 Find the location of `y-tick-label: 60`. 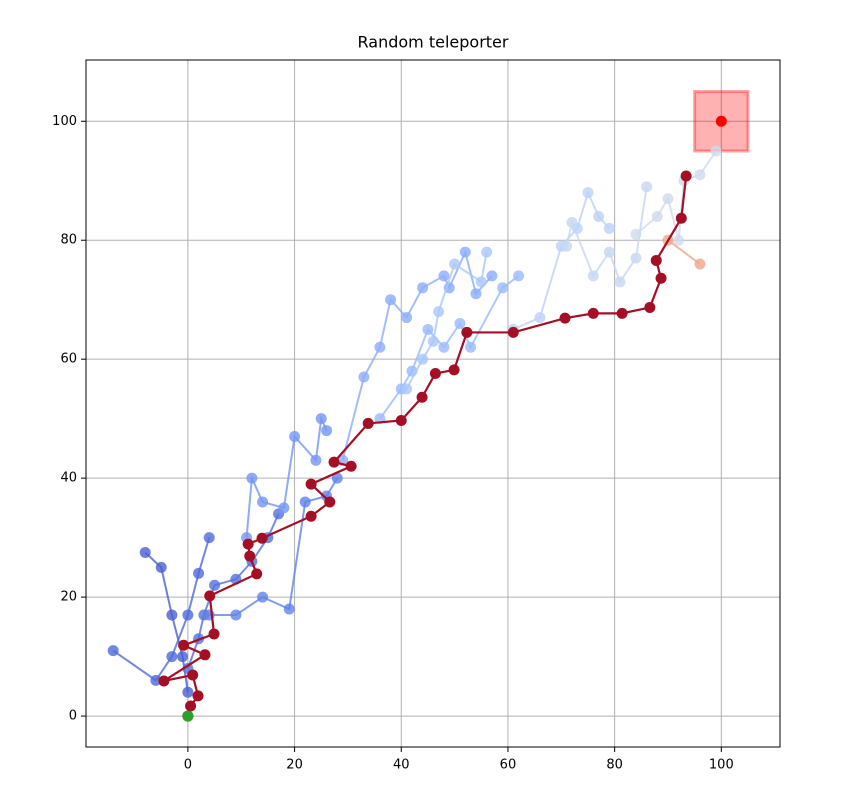

y-tick-label: 60 is located at coordinates (68, 359).